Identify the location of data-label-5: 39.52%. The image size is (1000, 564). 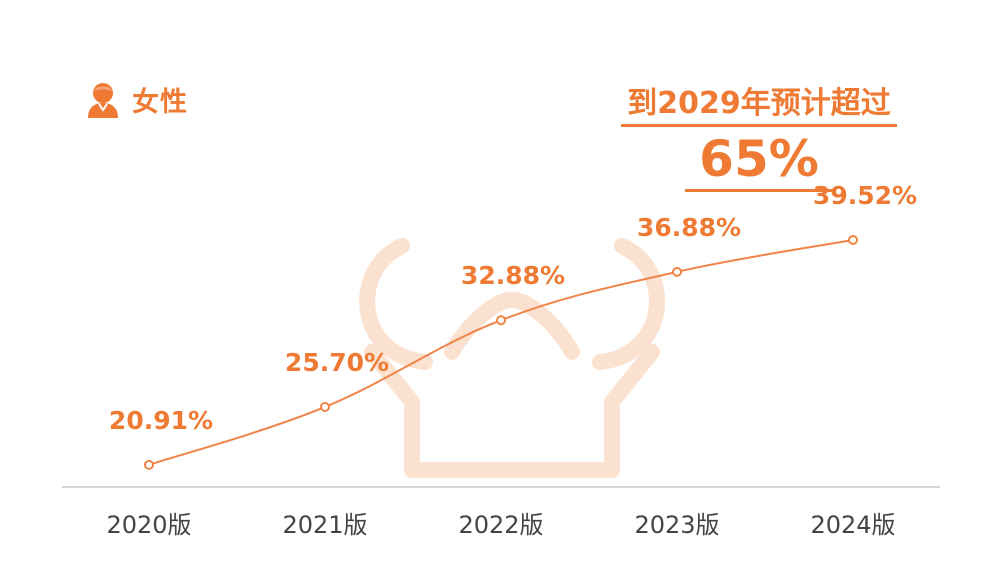
(865, 195).